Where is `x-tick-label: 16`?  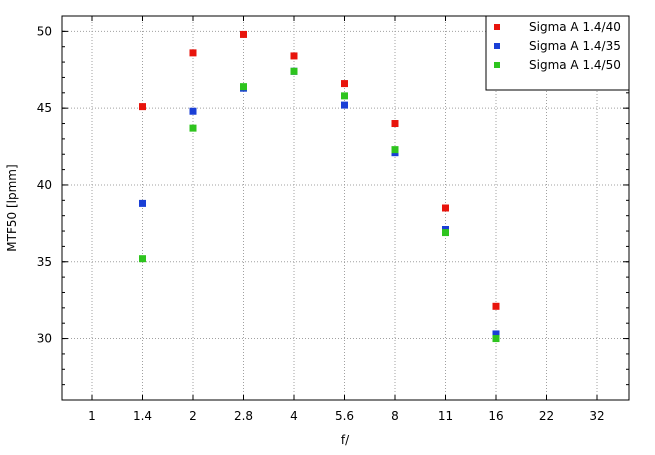 x-tick-label: 16 is located at coordinates (495, 416).